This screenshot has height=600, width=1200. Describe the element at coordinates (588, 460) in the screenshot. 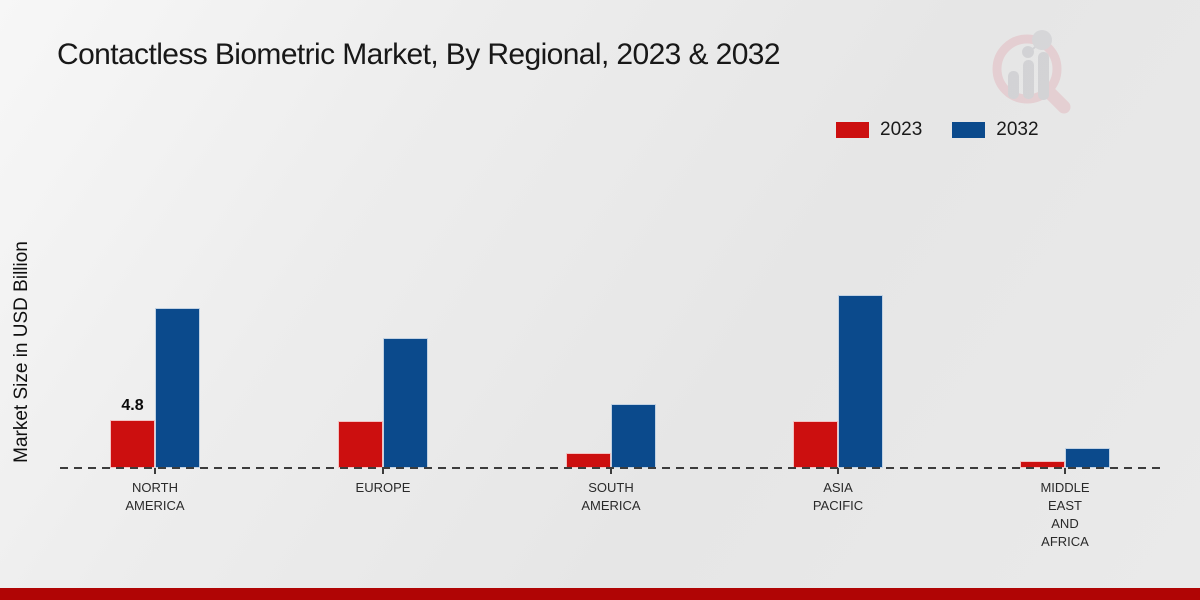

I see `bar-2023-south-america` at that location.